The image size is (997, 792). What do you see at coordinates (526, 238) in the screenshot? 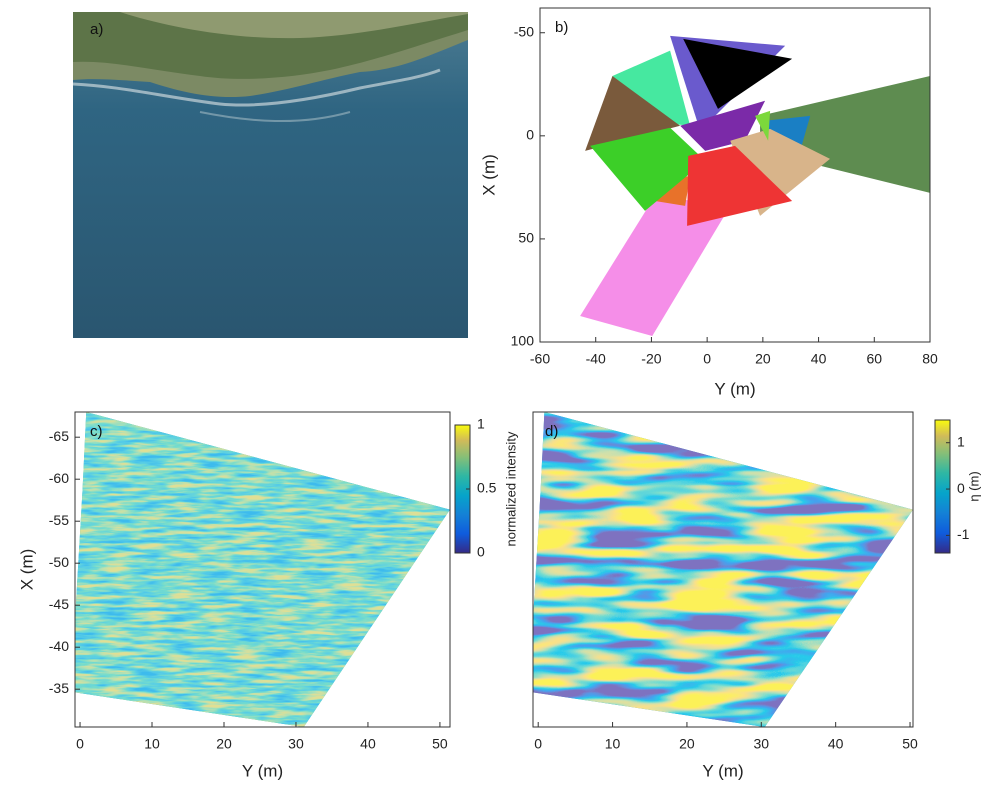
I see `y-tick-label: 50` at bounding box center [526, 238].